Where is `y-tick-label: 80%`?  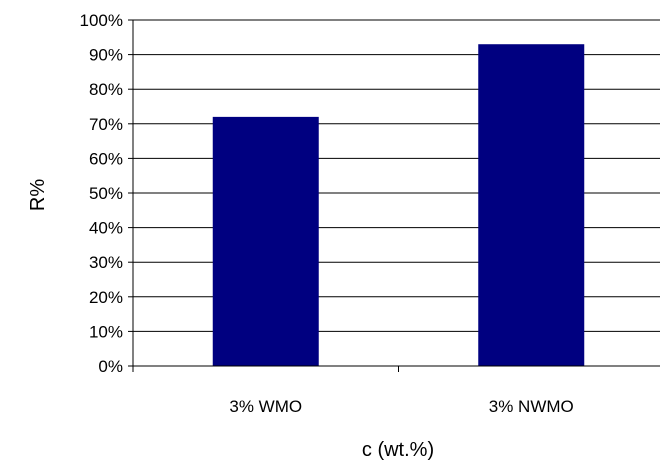
y-tick-label: 80% is located at coordinates (106, 89).